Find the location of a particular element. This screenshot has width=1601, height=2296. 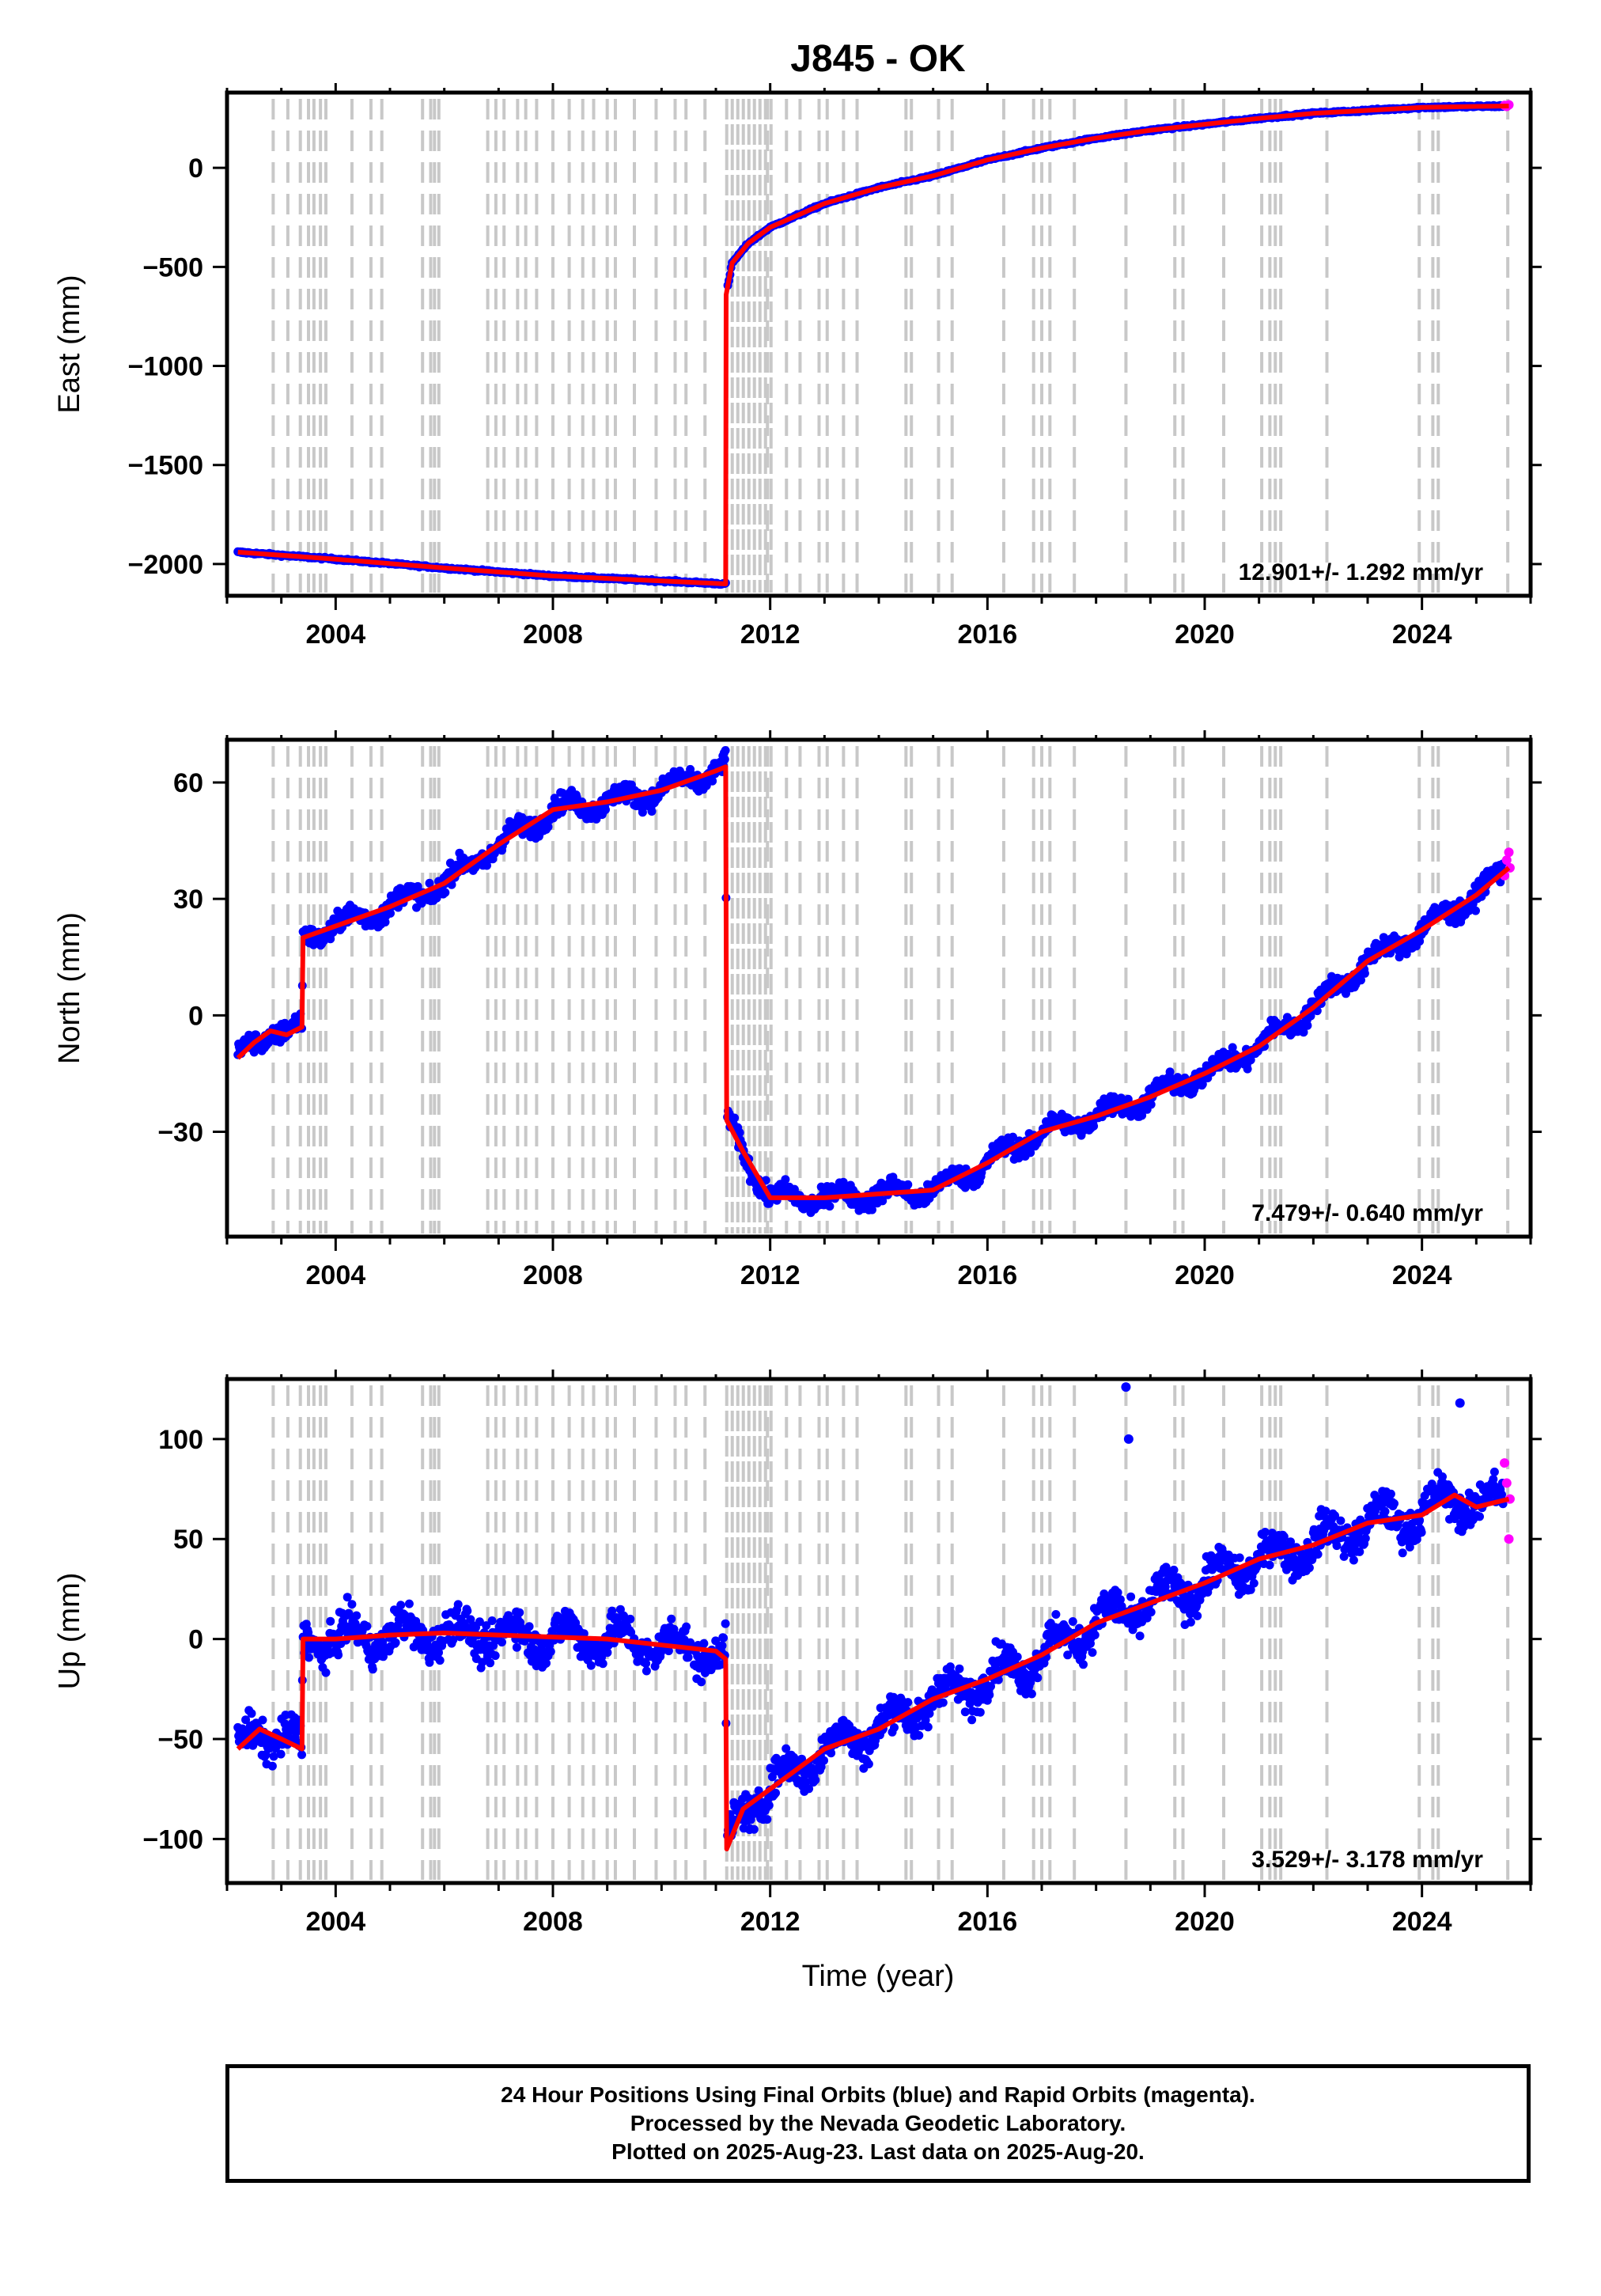

x-tick-label: 2020 is located at coordinates (1205, 1275).